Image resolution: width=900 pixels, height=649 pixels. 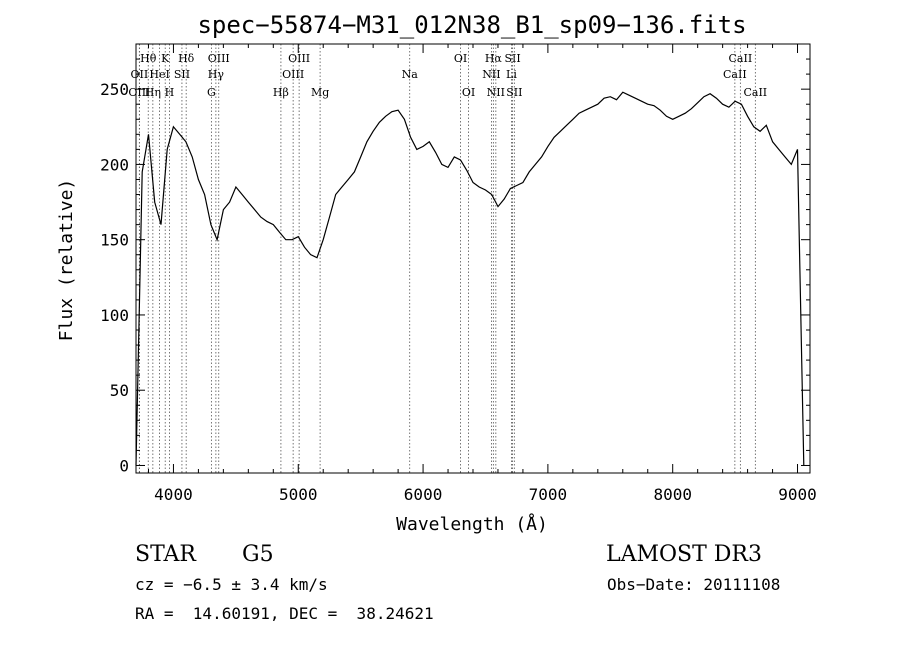 What do you see at coordinates (797, 494) in the screenshot?
I see `x-tick-label: 9000` at bounding box center [797, 494].